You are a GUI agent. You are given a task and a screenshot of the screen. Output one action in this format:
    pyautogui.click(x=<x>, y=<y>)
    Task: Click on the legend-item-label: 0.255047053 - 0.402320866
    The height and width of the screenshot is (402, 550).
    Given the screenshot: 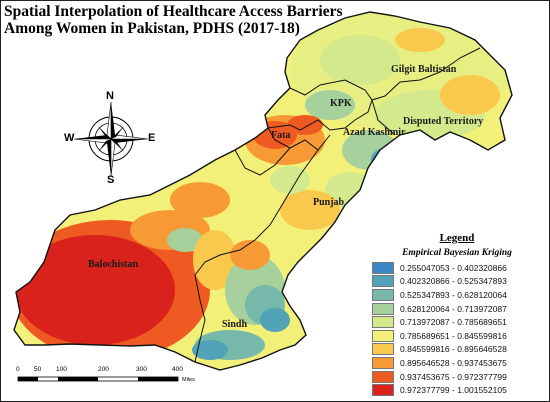 What is the action you would take?
    pyautogui.click(x=453, y=267)
    